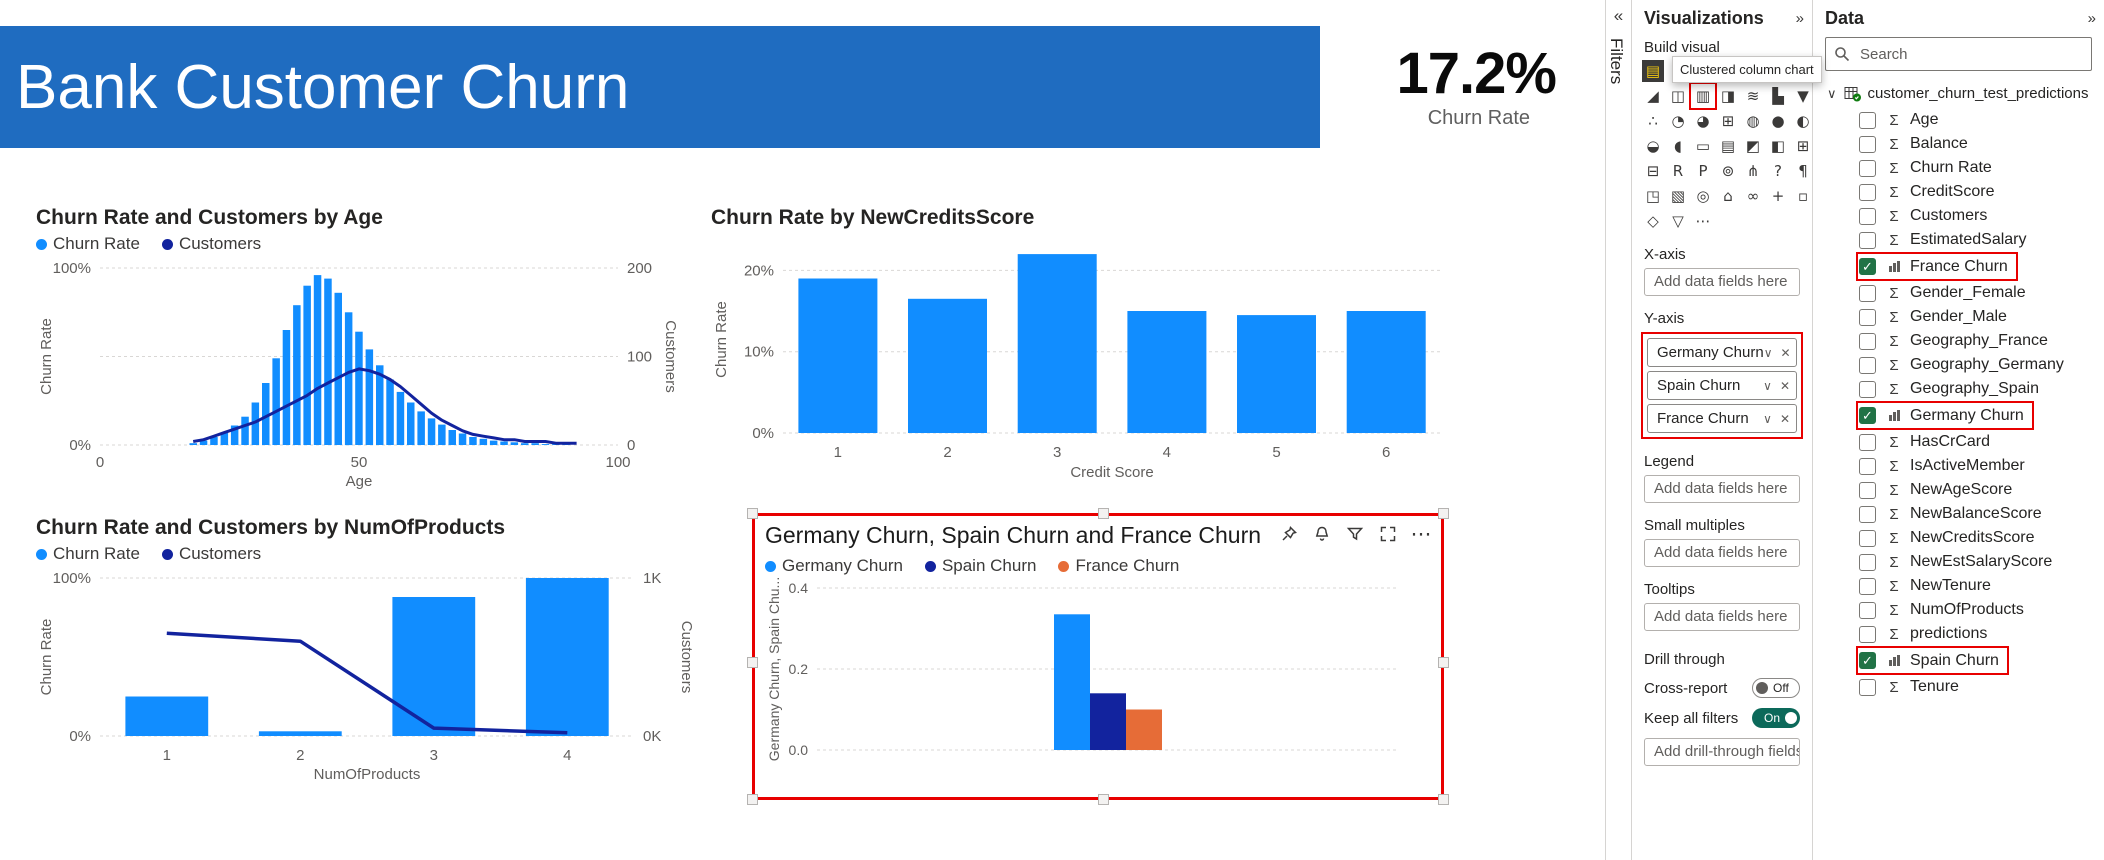 This screenshot has height=860, width=2104. I want to click on field-well-chip: Germany Churn ∨ ✕, so click(1722, 352).